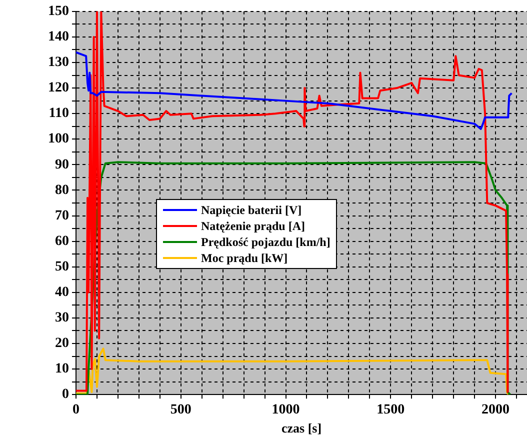 This screenshot has height=441, width=527. I want to click on y-tick-label: 100, so click(58, 139).